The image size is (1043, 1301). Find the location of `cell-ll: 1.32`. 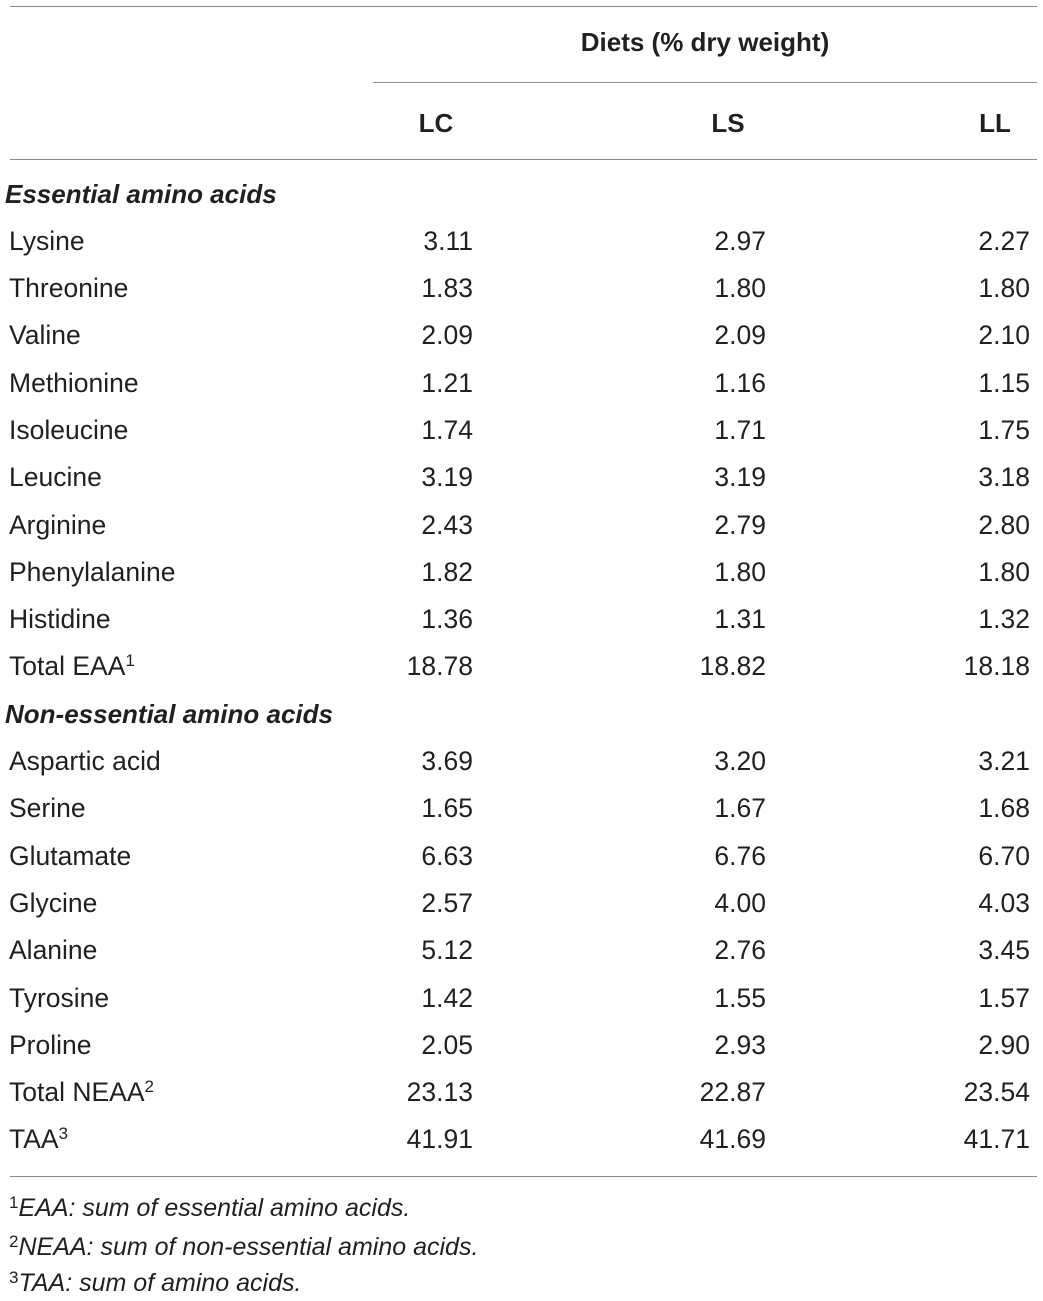

cell-ll: 1.32 is located at coordinates (1004, 619).